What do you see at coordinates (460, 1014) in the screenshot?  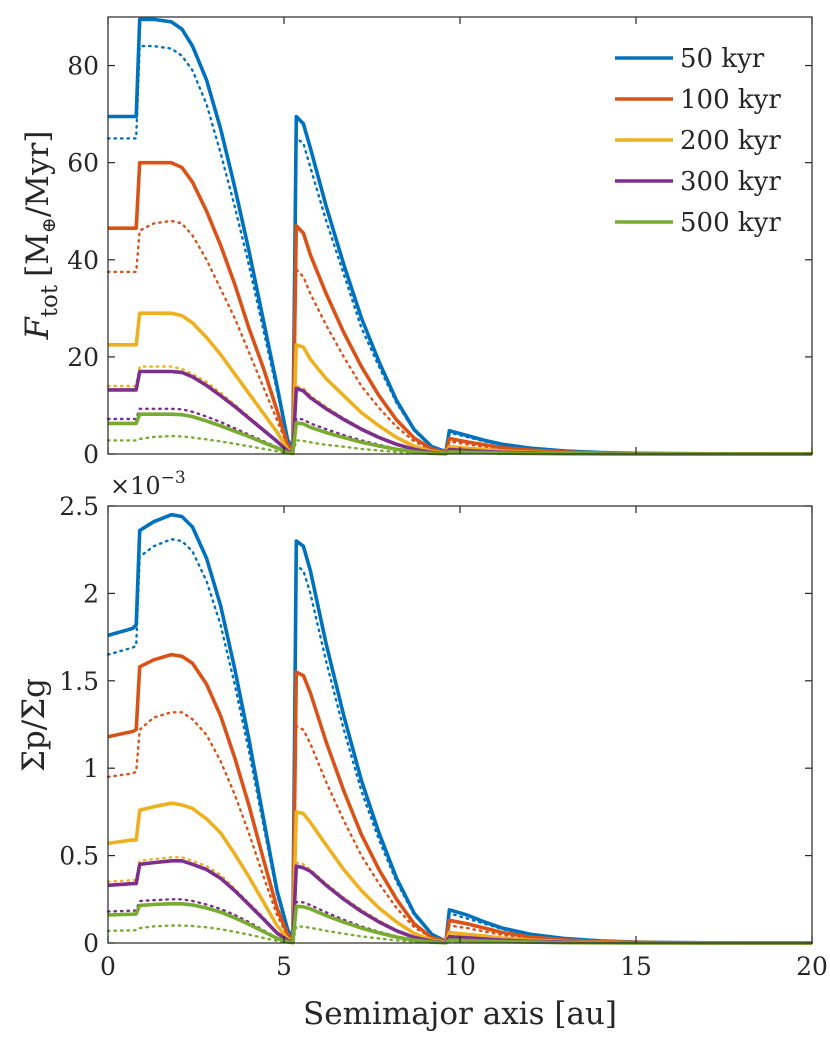 I see `x-axis-label: Semimajor axis [au]` at bounding box center [460, 1014].